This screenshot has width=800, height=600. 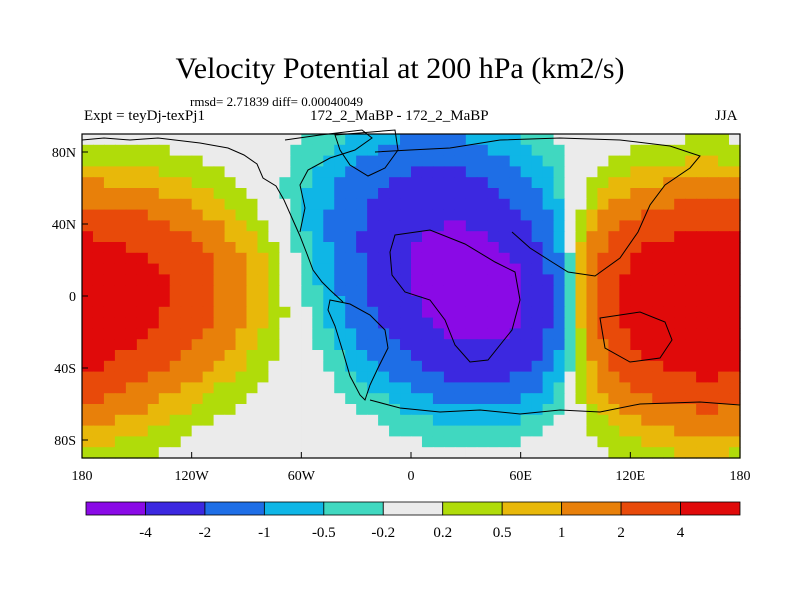 What do you see at coordinates (442, 533) in the screenshot?
I see `colorbar-label: 0.2` at bounding box center [442, 533].